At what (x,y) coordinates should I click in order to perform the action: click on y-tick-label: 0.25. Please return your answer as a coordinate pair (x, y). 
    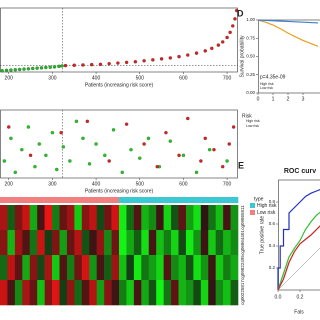
    Looking at the image, I should click on (250, 74).